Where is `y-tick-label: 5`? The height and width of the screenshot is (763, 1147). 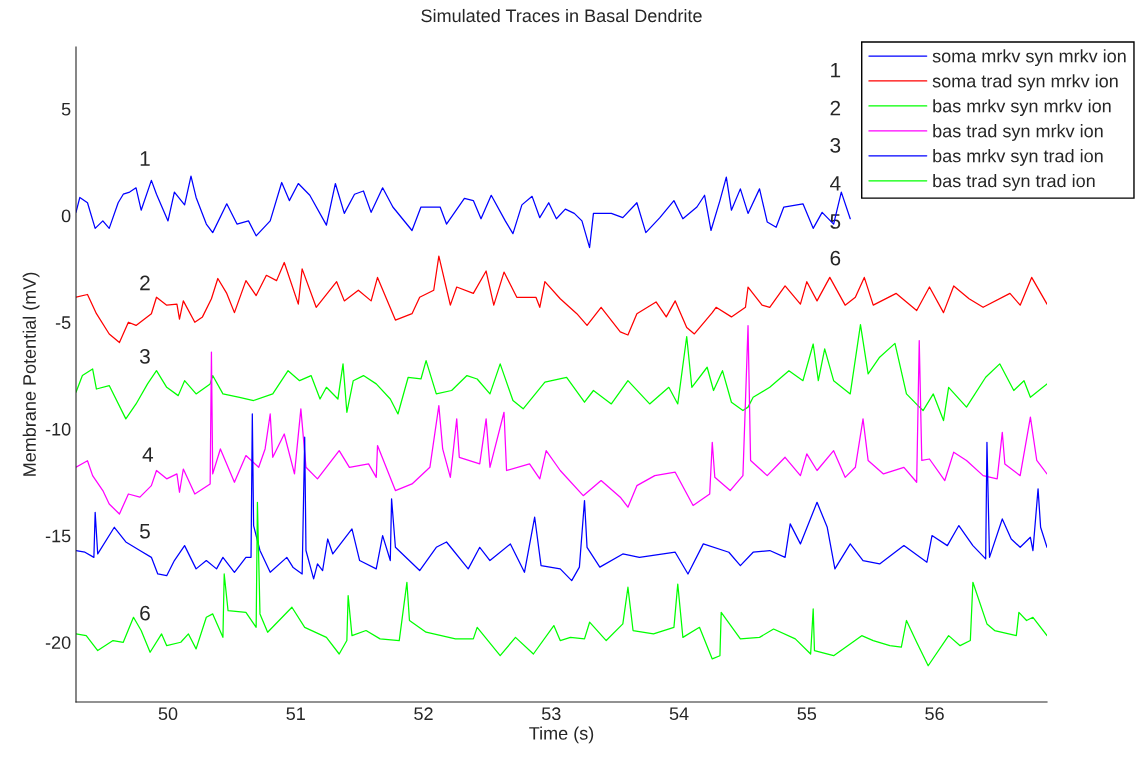
y-tick-label: 5 is located at coordinates (66, 109).